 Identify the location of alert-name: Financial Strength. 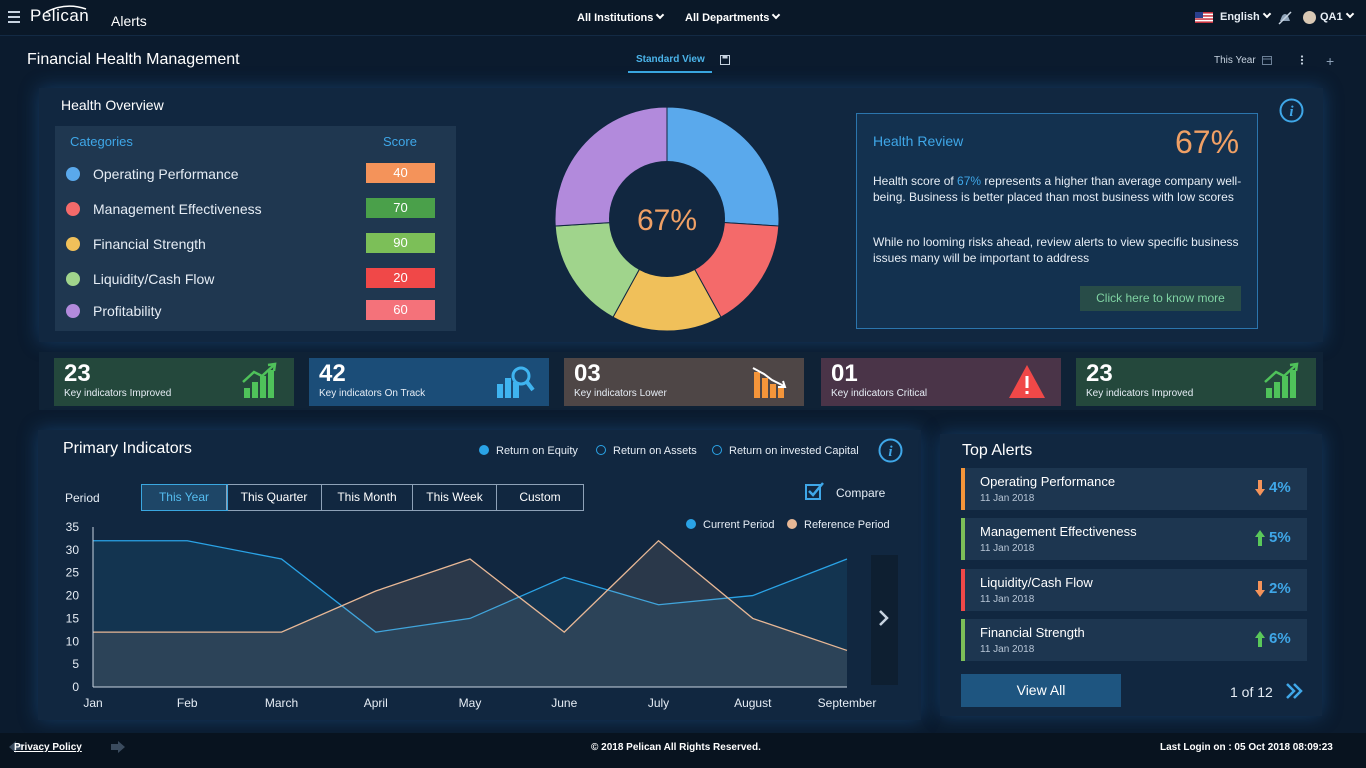
(1032, 632).